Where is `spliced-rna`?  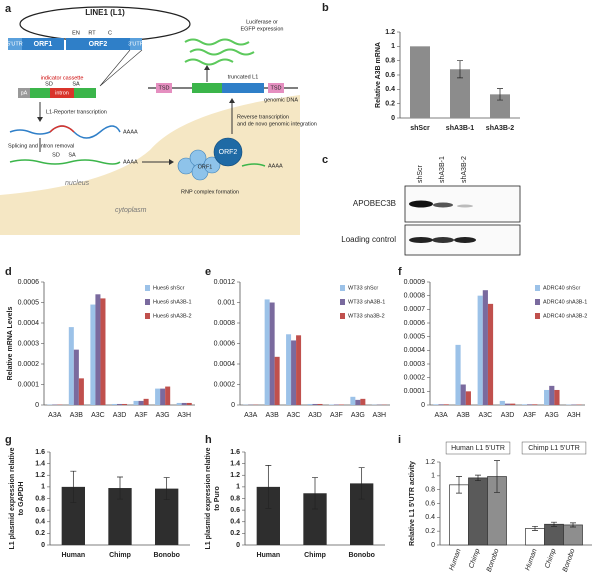 spliced-rna is located at coordinates (65, 162).